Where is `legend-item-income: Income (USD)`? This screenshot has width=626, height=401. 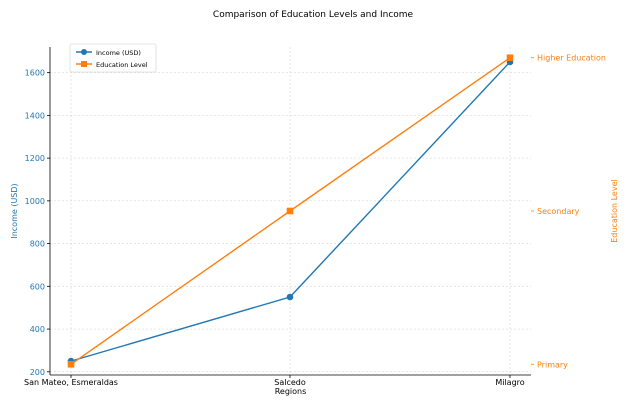
legend-item-income: Income (USD) is located at coordinates (108, 53).